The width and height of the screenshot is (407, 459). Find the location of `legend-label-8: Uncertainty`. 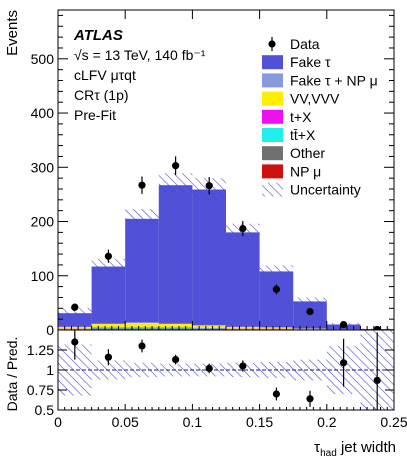

legend-label-8: Uncertainty is located at coordinates (325, 190).